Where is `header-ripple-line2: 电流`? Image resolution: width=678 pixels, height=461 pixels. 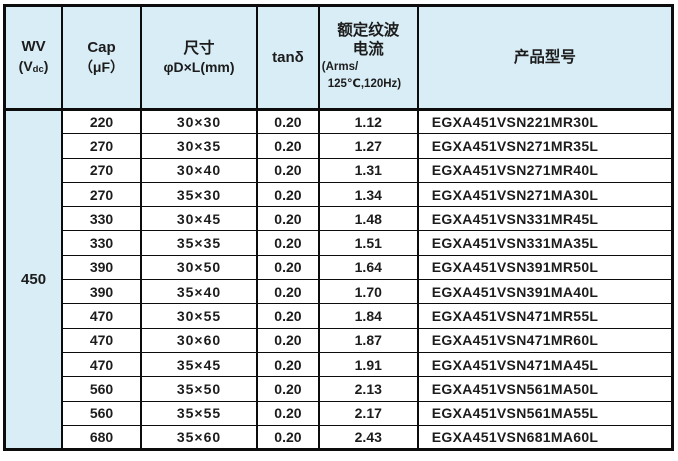
header-ripple-line2: 电流 is located at coordinates (368, 49).